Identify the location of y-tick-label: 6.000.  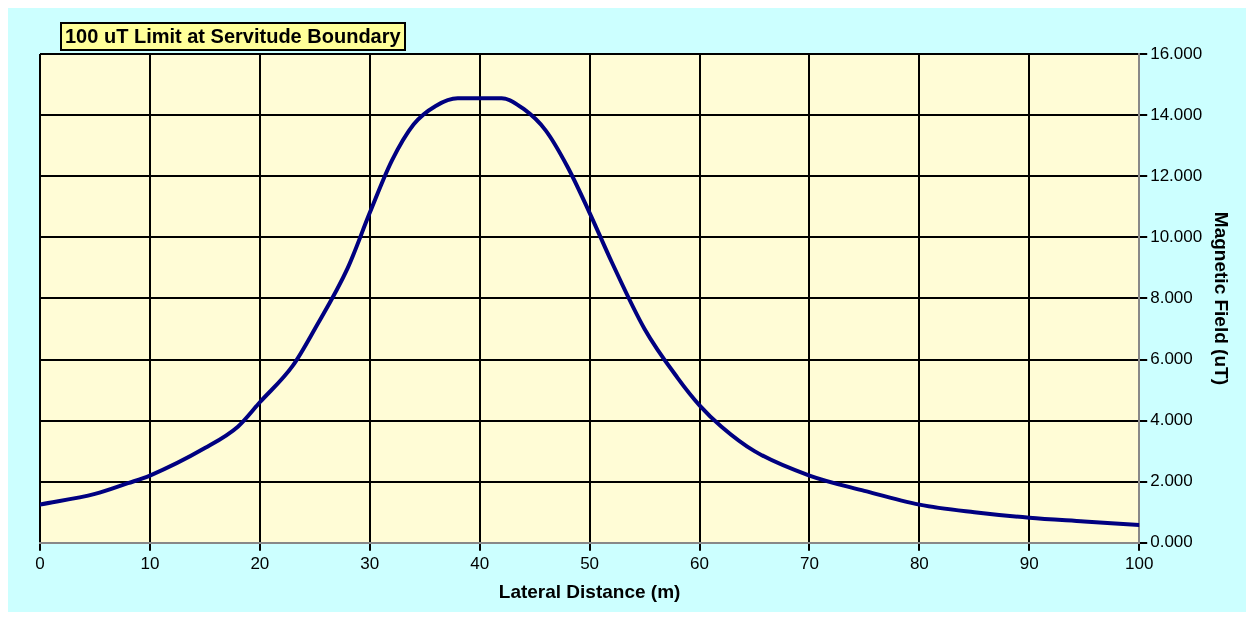
(1171, 359).